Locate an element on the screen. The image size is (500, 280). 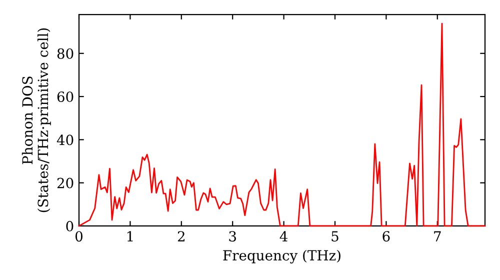
x-tick-label: 3 is located at coordinates (232, 236).